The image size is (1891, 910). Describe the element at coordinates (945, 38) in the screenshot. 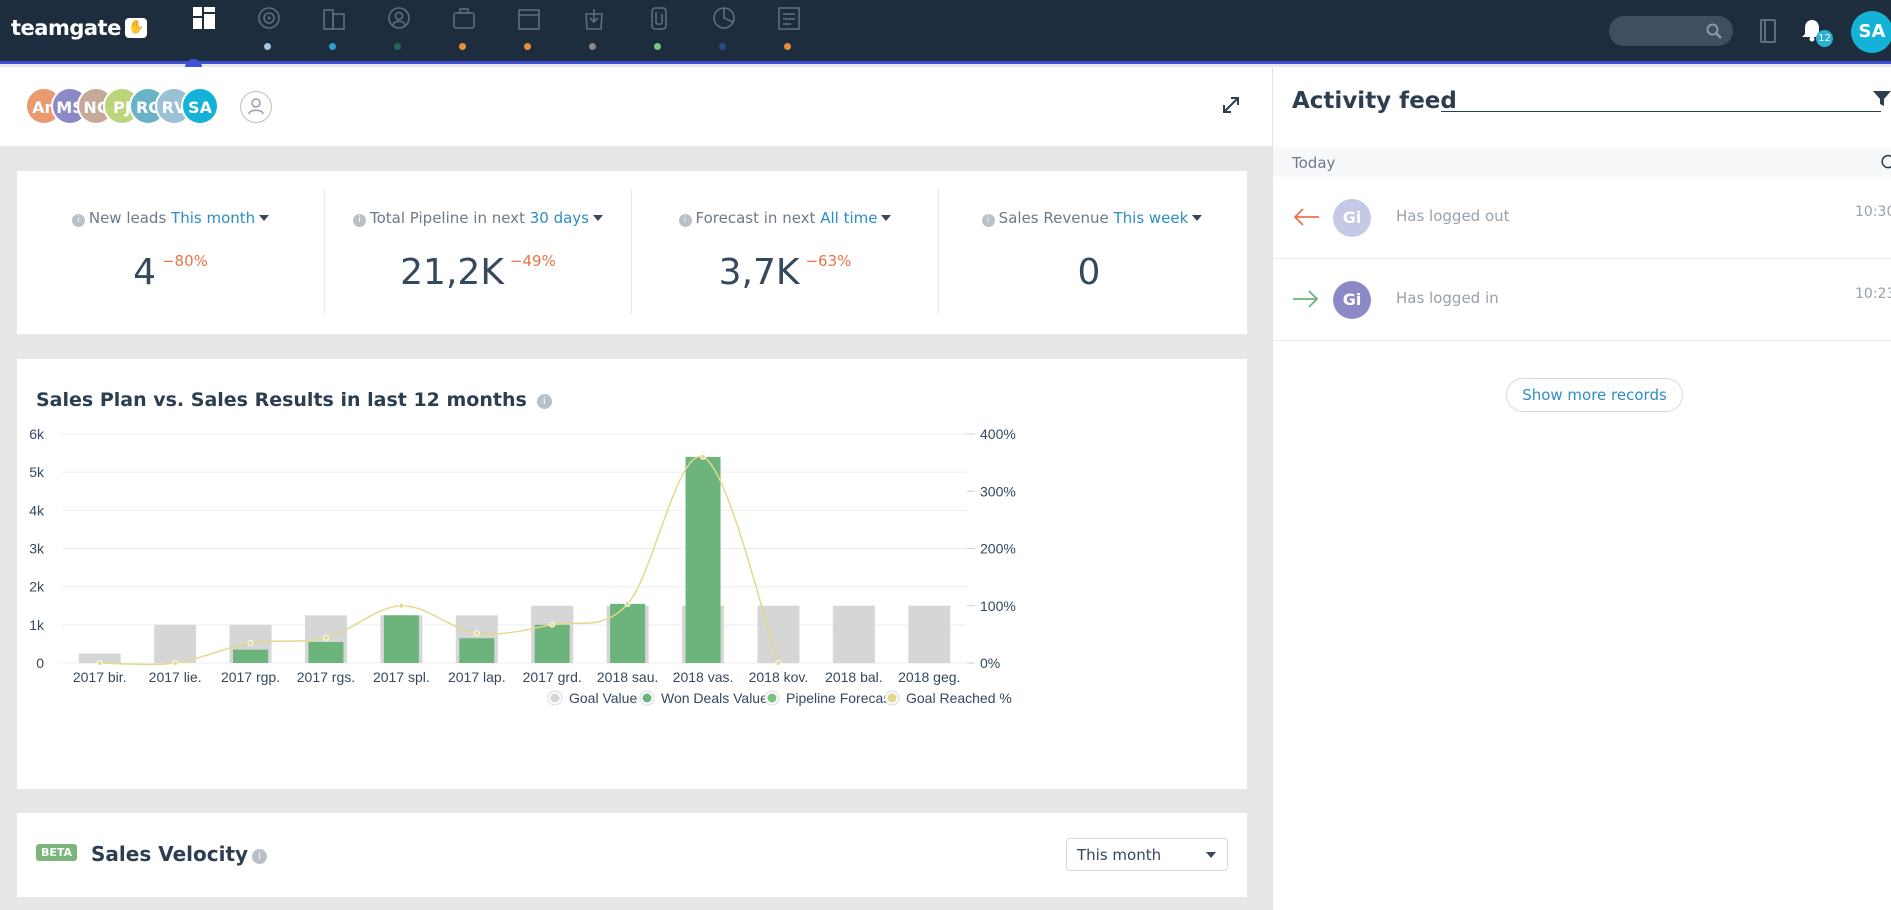

I see `top-navigation-bar: teamgate ✋ 12 SA` at that location.